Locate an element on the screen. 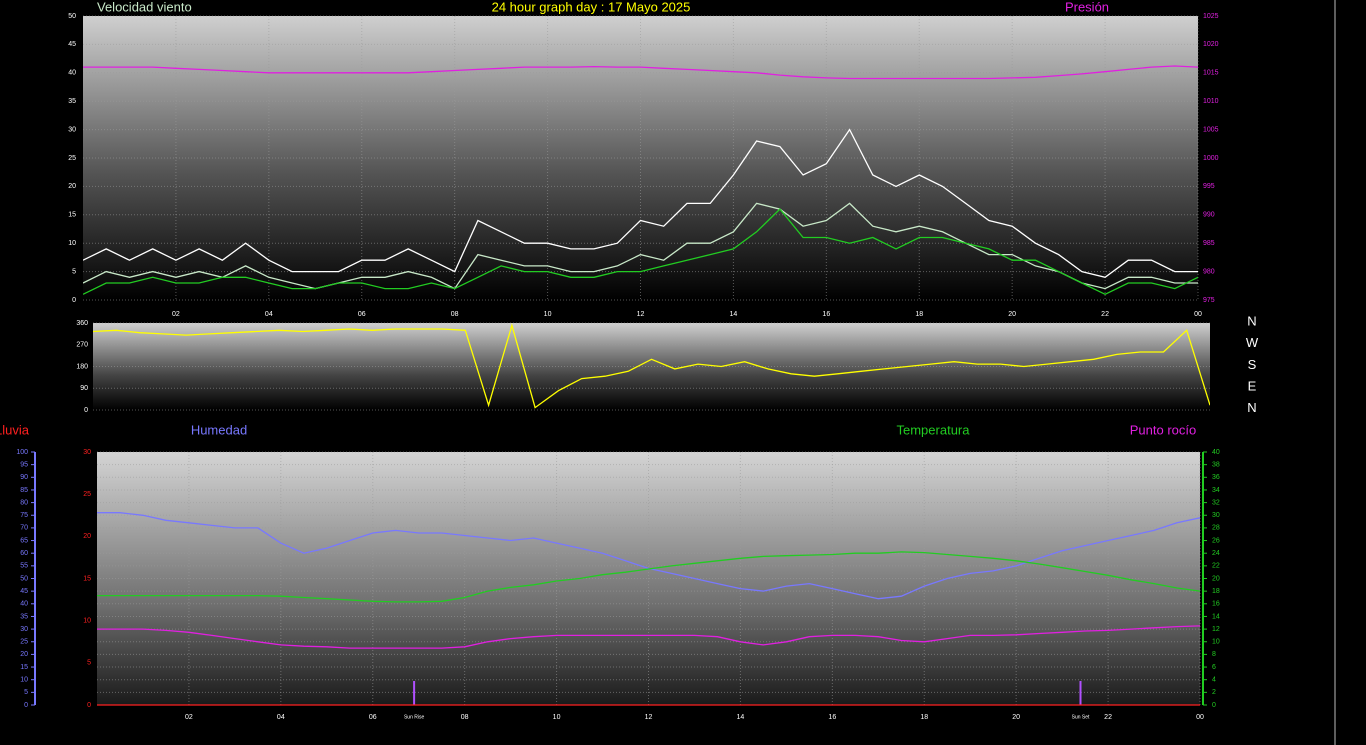 This screenshot has height=745, width=1366. y2-tick-label: 24 is located at coordinates (1216, 553).